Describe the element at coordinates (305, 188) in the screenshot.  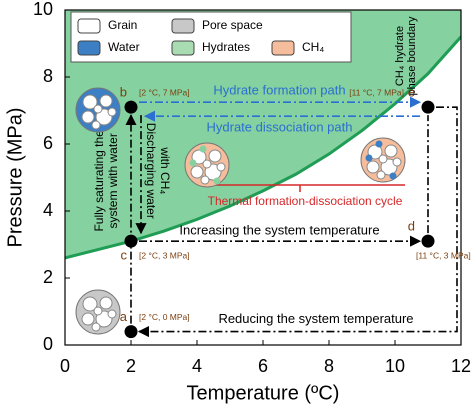
I see `cycle-bracket` at that location.